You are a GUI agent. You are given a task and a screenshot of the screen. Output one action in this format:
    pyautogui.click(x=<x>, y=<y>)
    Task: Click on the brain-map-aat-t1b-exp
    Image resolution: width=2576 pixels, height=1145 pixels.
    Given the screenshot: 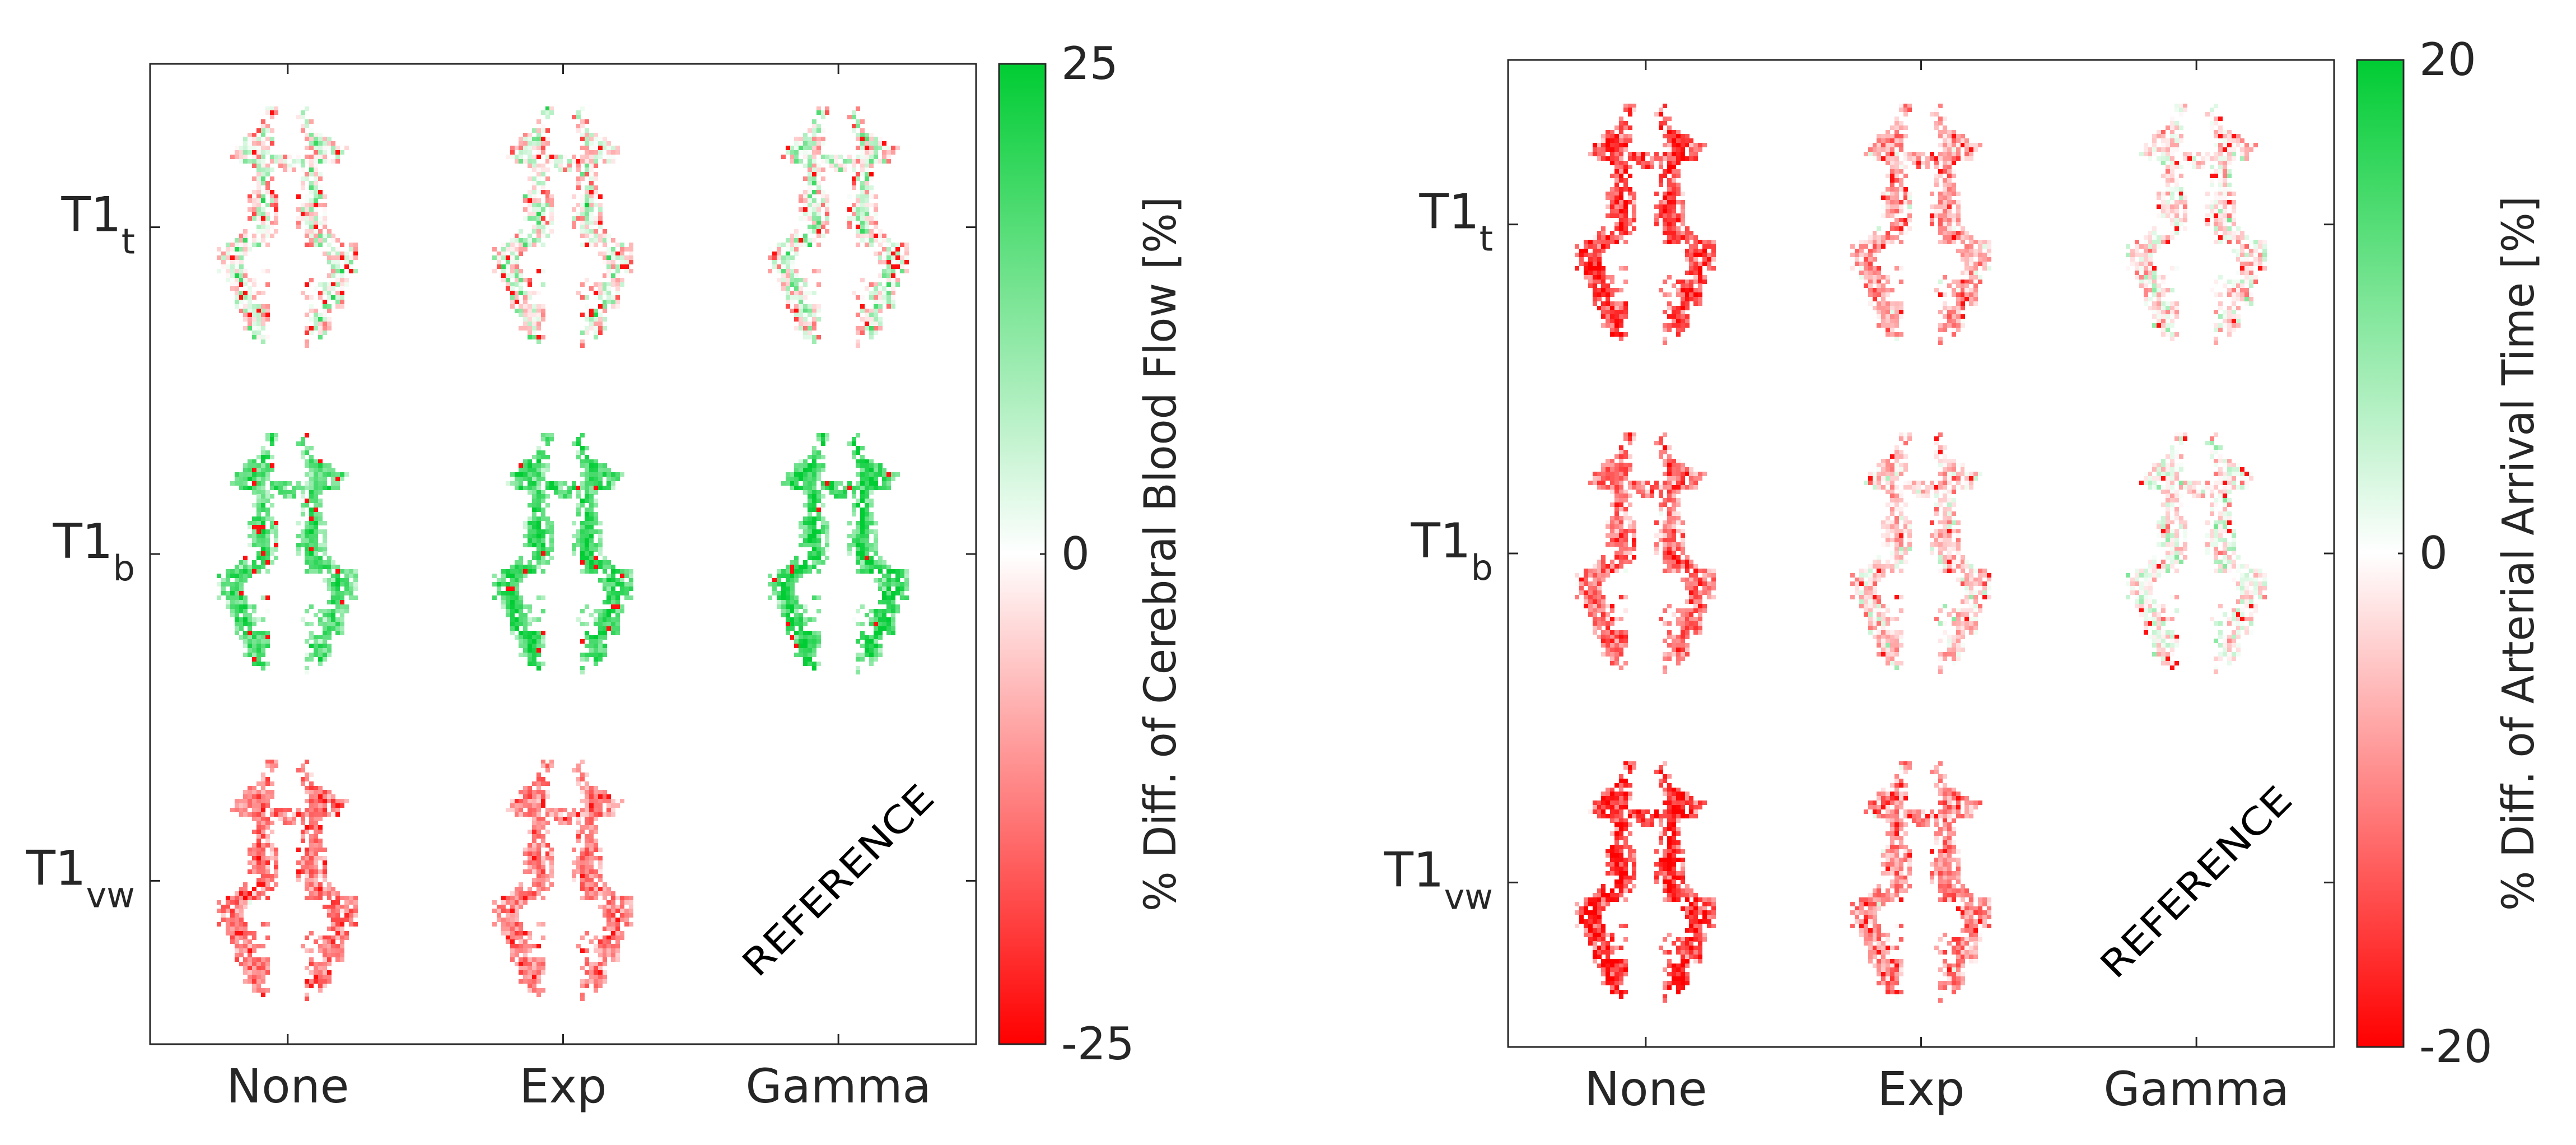 What is the action you would take?
    pyautogui.click(x=1921, y=553)
    